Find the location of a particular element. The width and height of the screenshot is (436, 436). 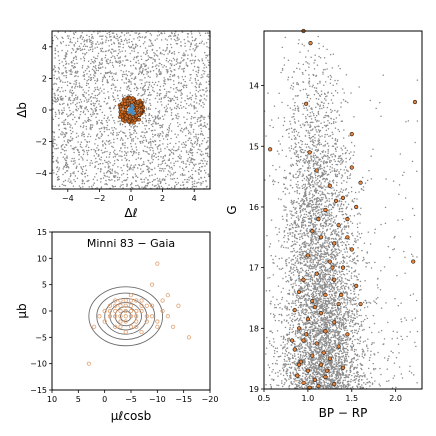

density-contours is located at coordinates (126, 316).